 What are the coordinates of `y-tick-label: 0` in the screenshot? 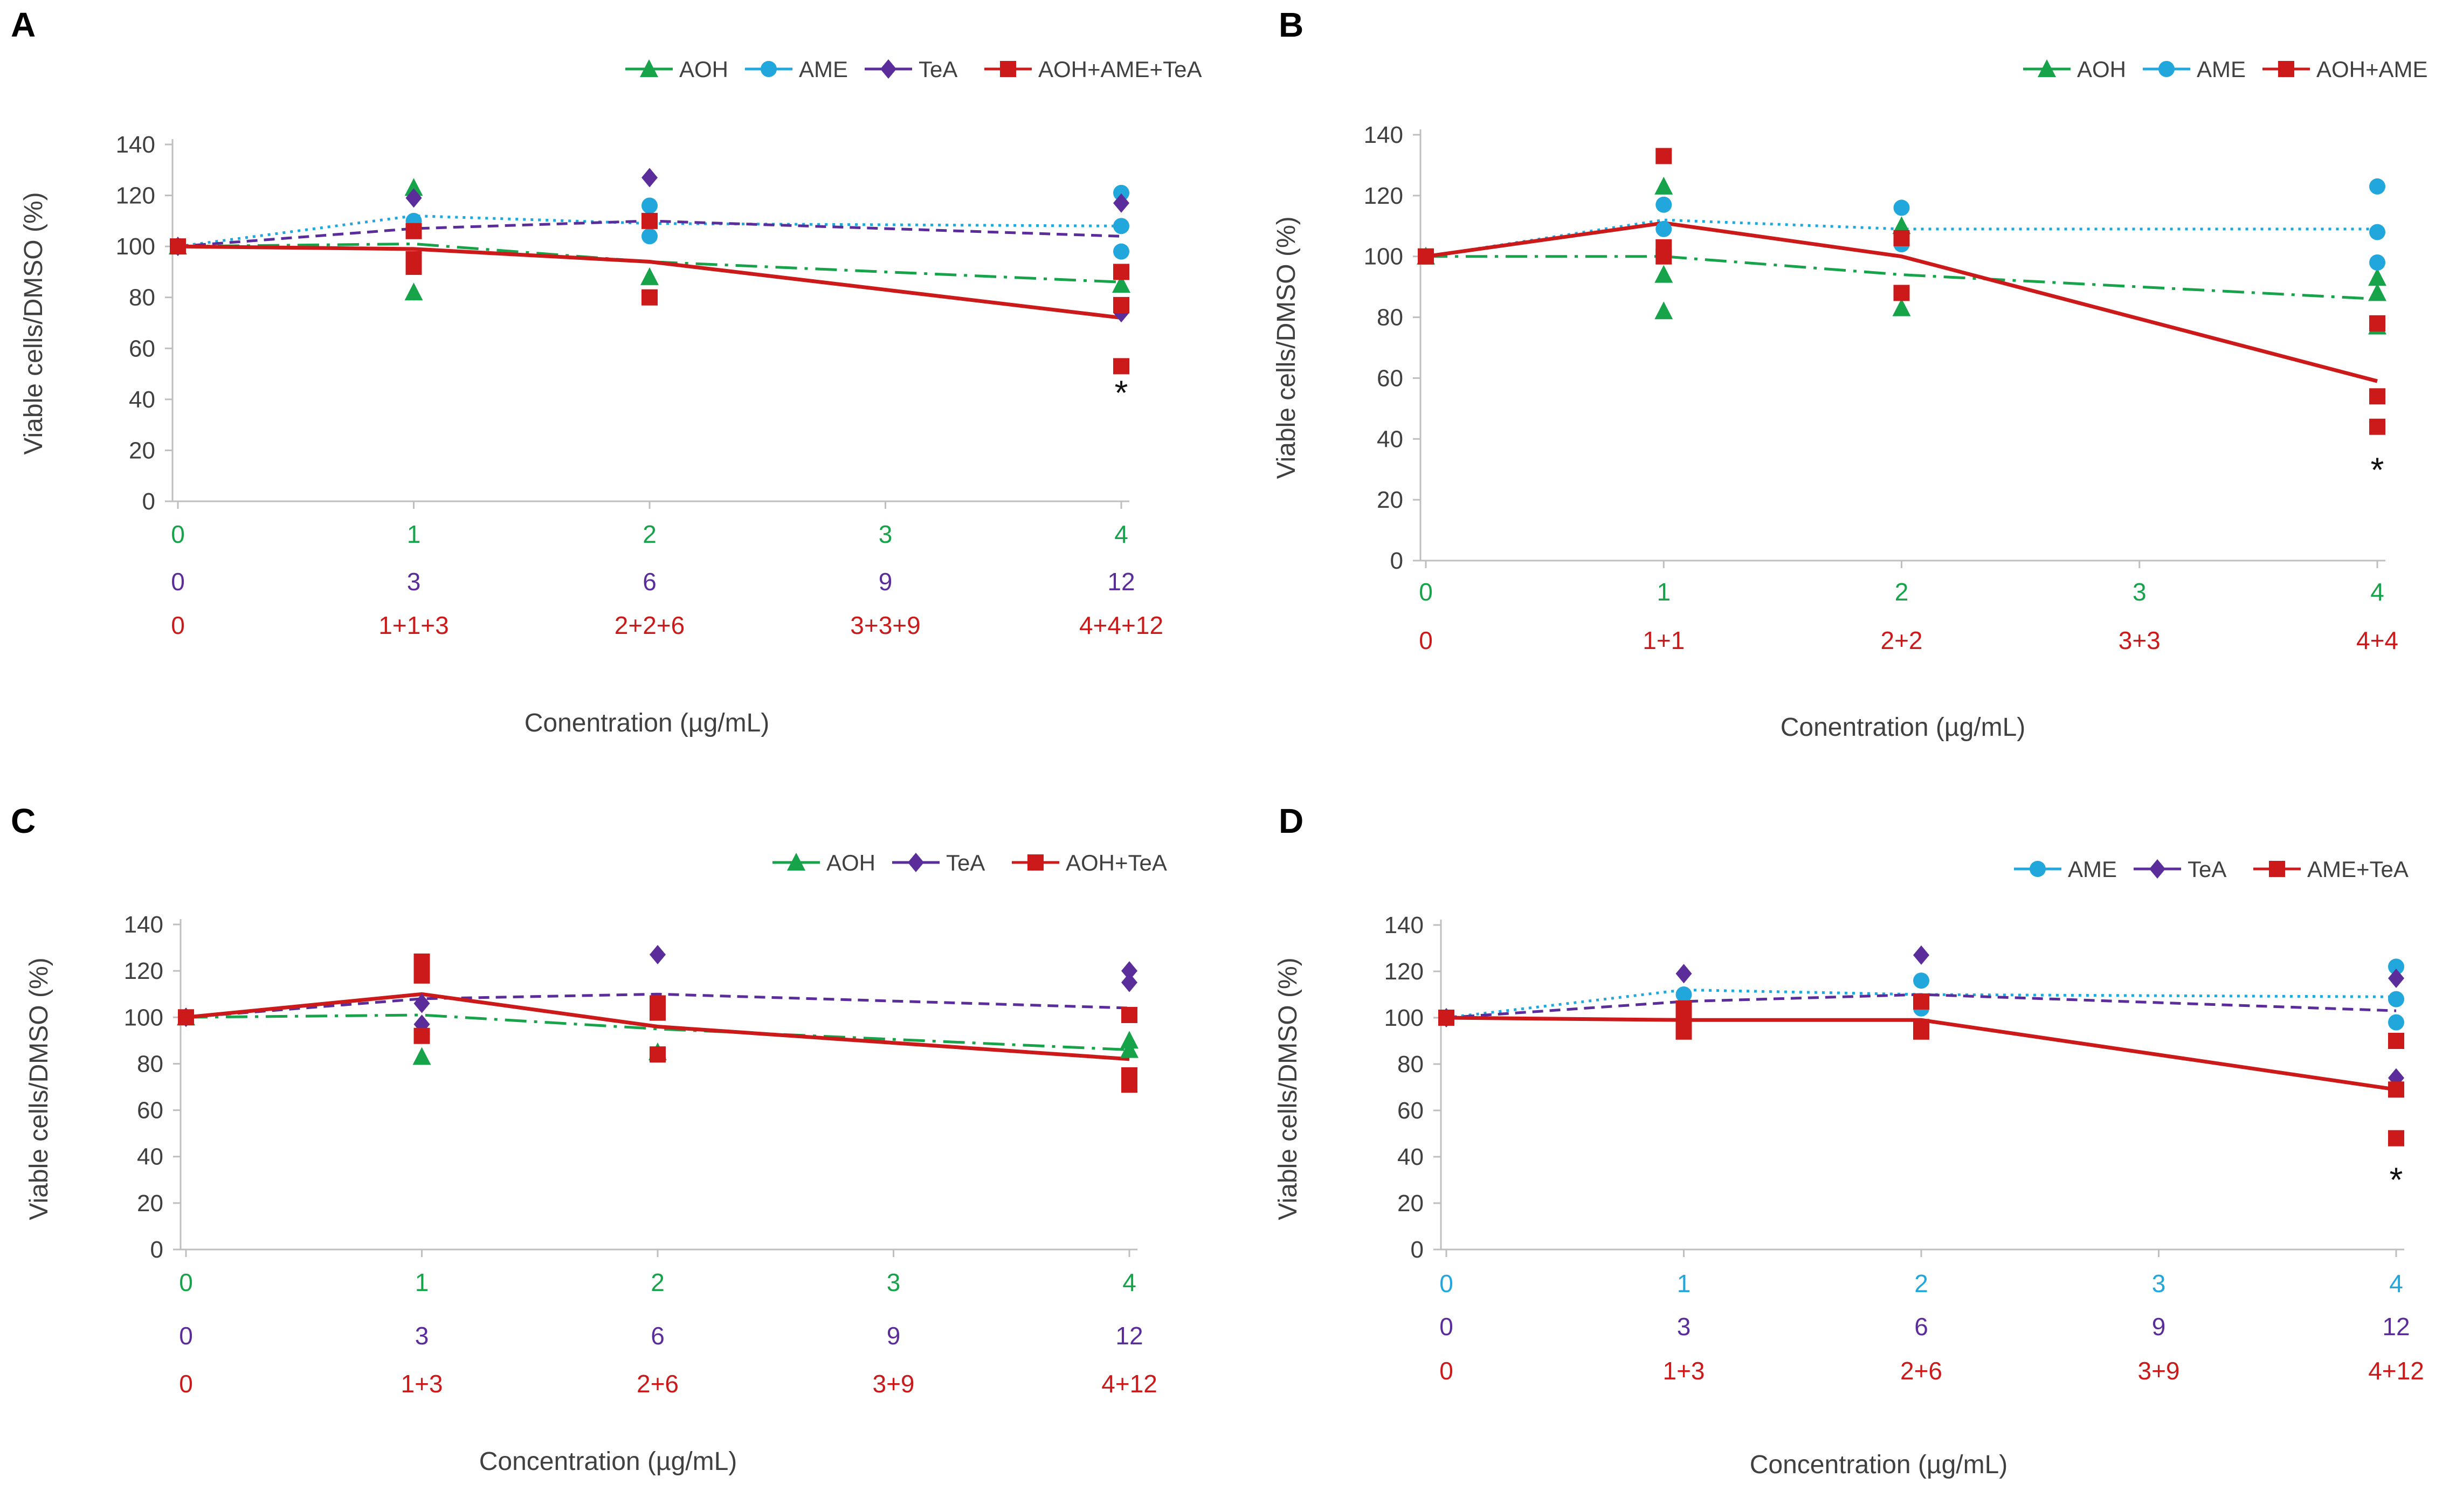 It's located at (148, 502).